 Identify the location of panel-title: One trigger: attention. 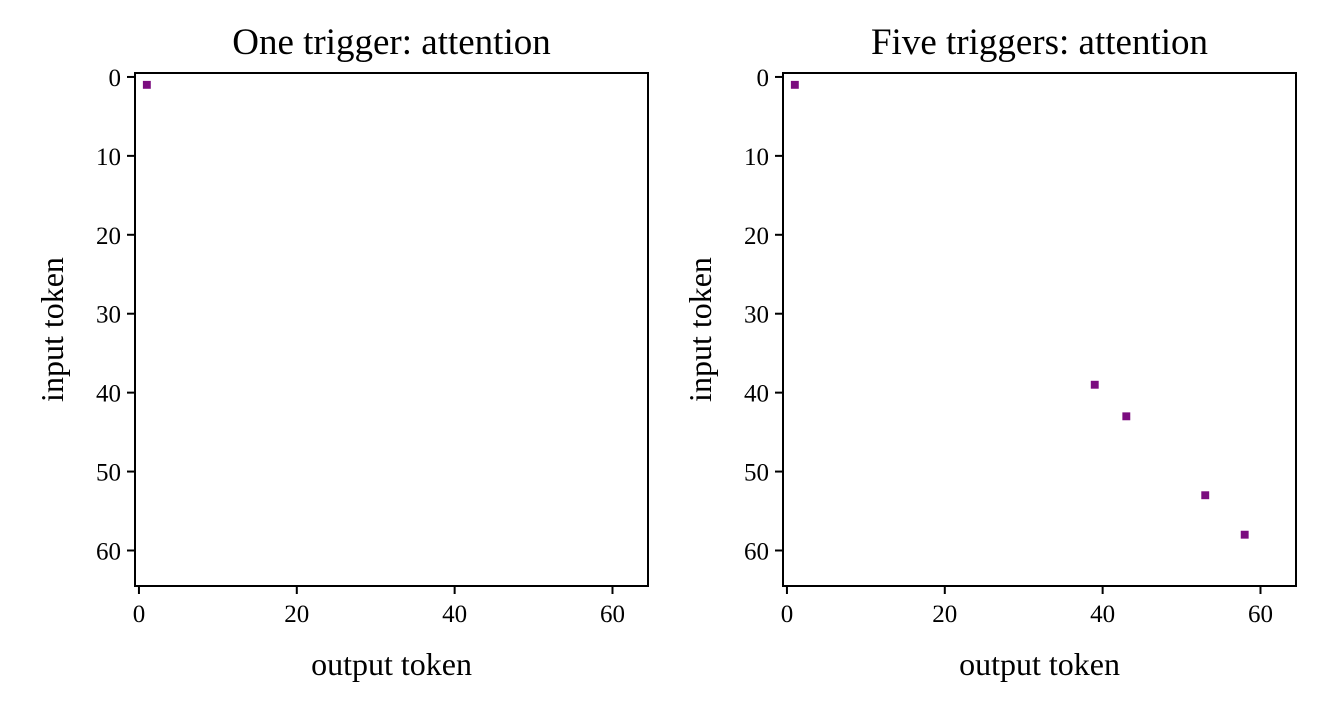
(391, 42).